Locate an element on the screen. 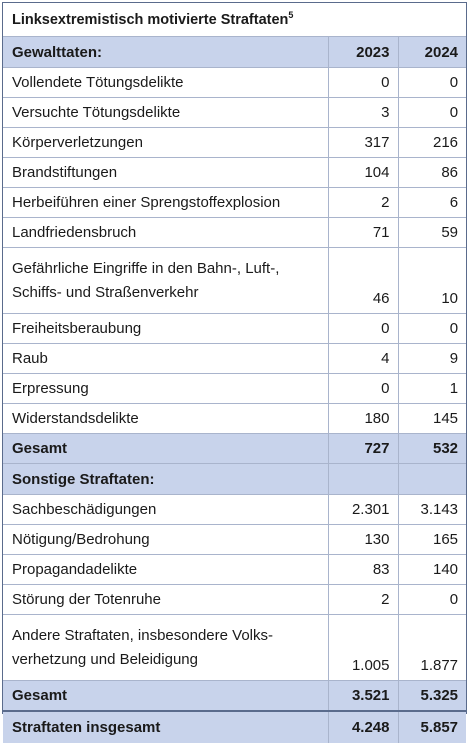  value-2024: 86 is located at coordinates (432, 172).